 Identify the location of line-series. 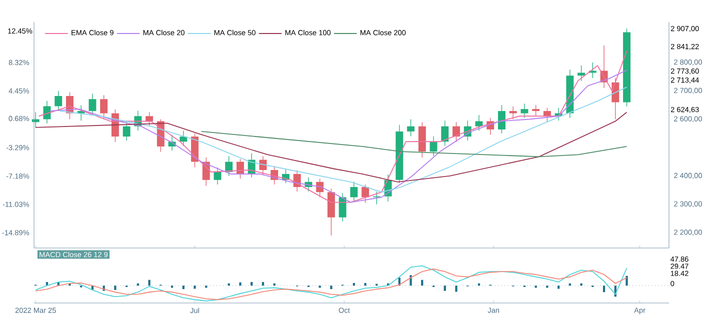
(414, 144).